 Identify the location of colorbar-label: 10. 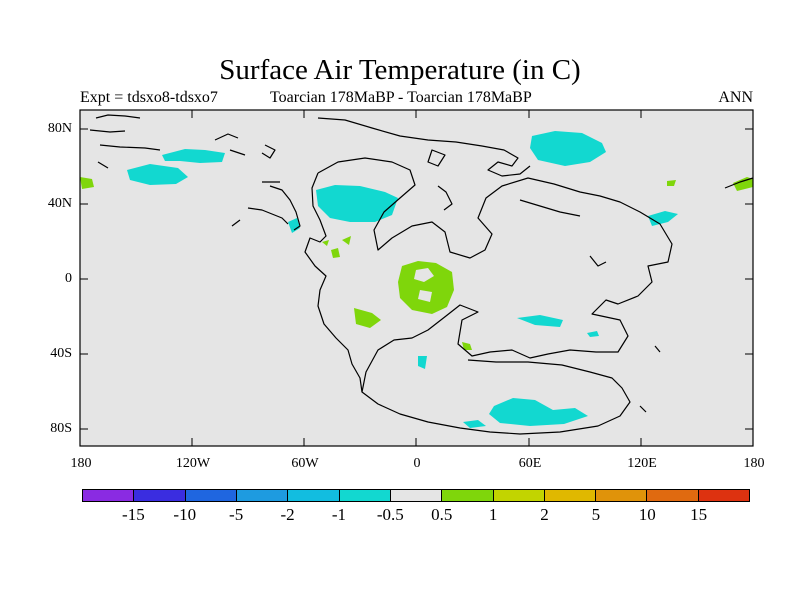
(647, 514).